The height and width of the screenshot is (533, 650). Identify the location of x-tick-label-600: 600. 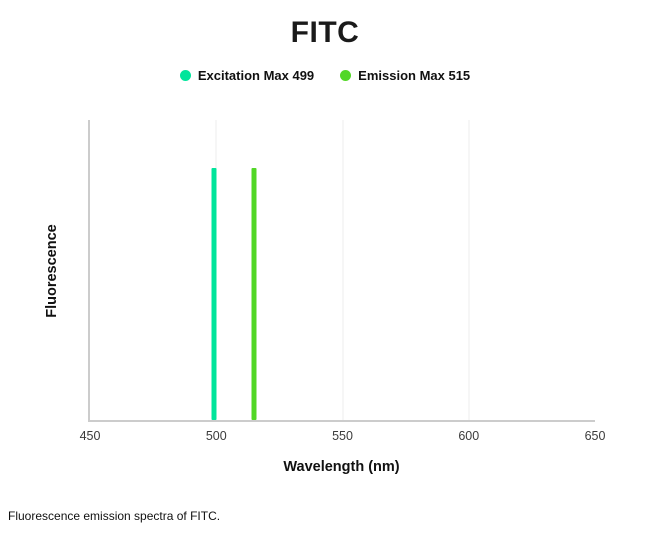
(469, 436).